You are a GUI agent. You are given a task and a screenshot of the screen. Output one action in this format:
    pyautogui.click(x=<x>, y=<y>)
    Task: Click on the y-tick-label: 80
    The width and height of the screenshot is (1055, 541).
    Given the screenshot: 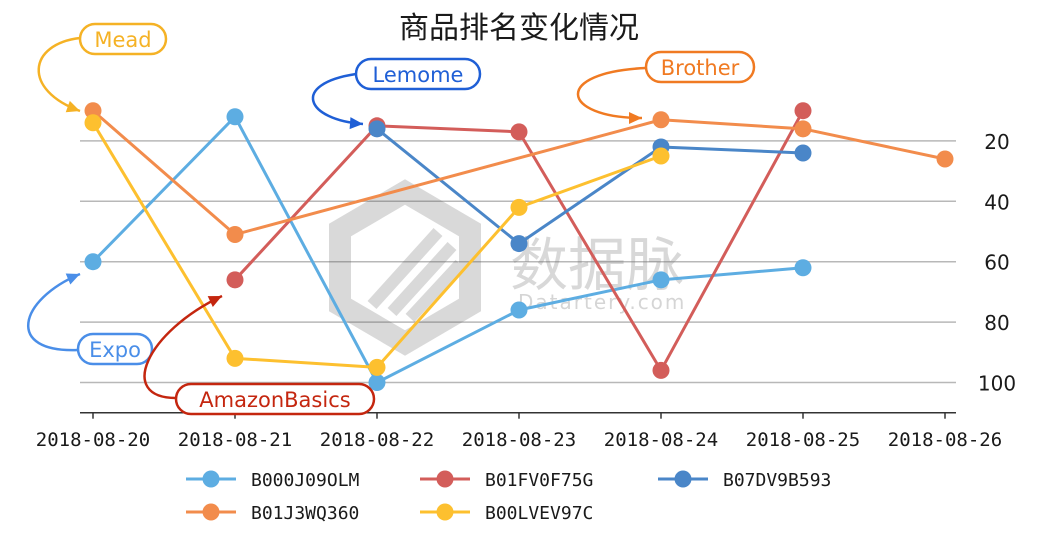 What is the action you would take?
    pyautogui.click(x=996, y=323)
    